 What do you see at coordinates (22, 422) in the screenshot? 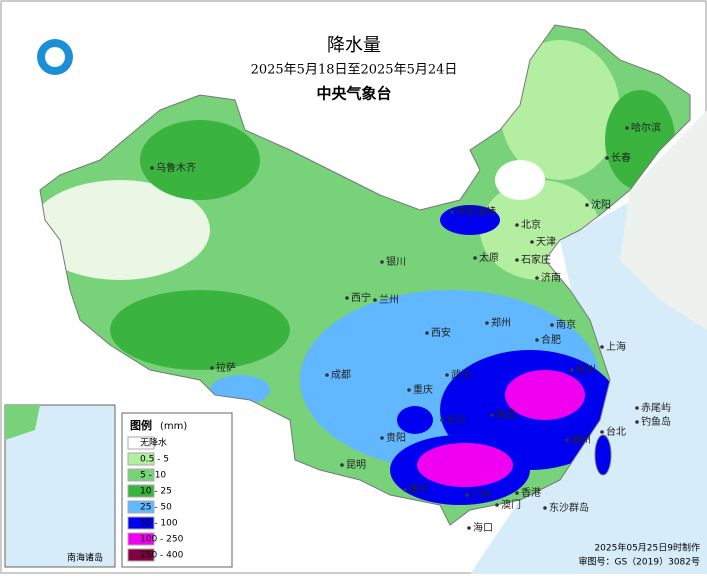
I see `inset-land` at bounding box center [22, 422].